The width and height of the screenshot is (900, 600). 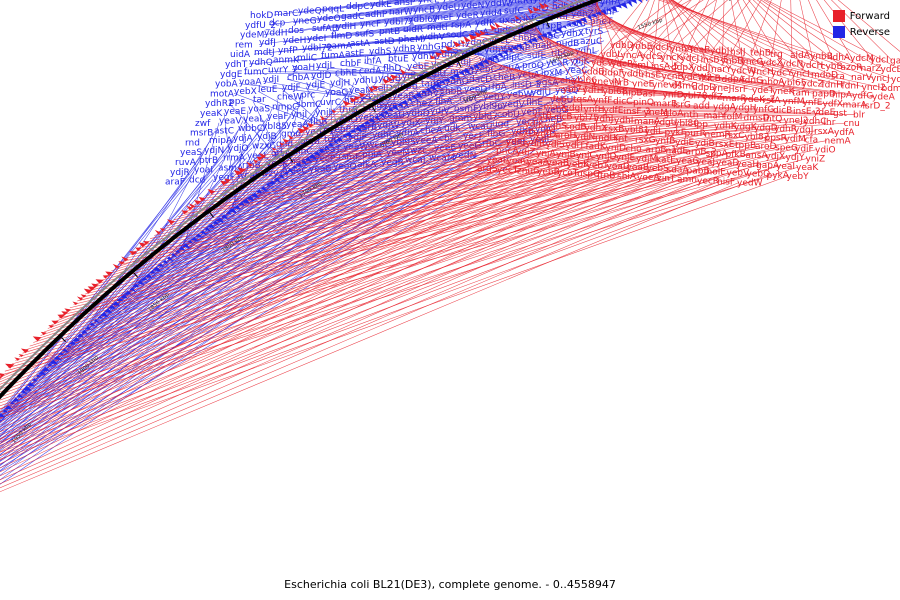 What do you see at coordinates (684, 87) in the screenshot?
I see `gene-label: osmC` at bounding box center [684, 87].